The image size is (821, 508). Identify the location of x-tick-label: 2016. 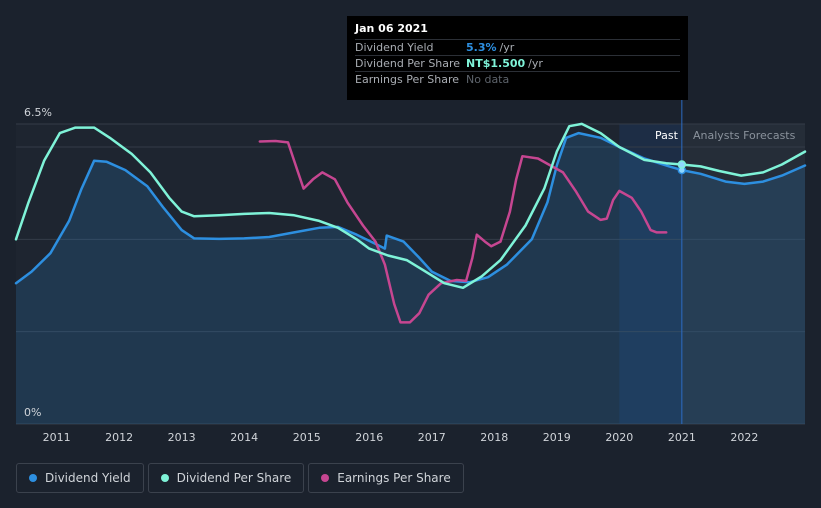
(369, 437).